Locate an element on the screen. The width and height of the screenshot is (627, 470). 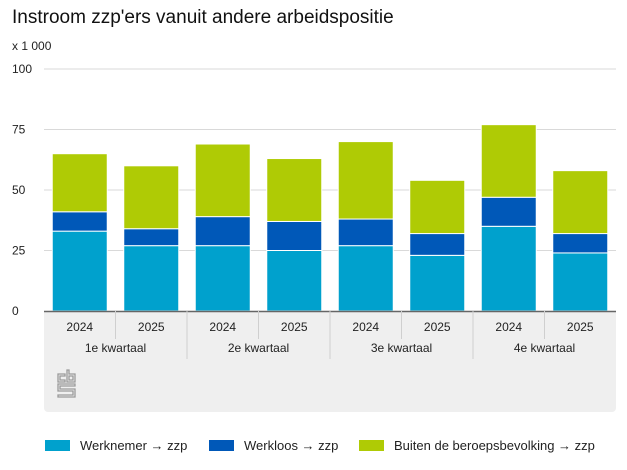
legend-swatch-werkloos is located at coordinates (221, 445).